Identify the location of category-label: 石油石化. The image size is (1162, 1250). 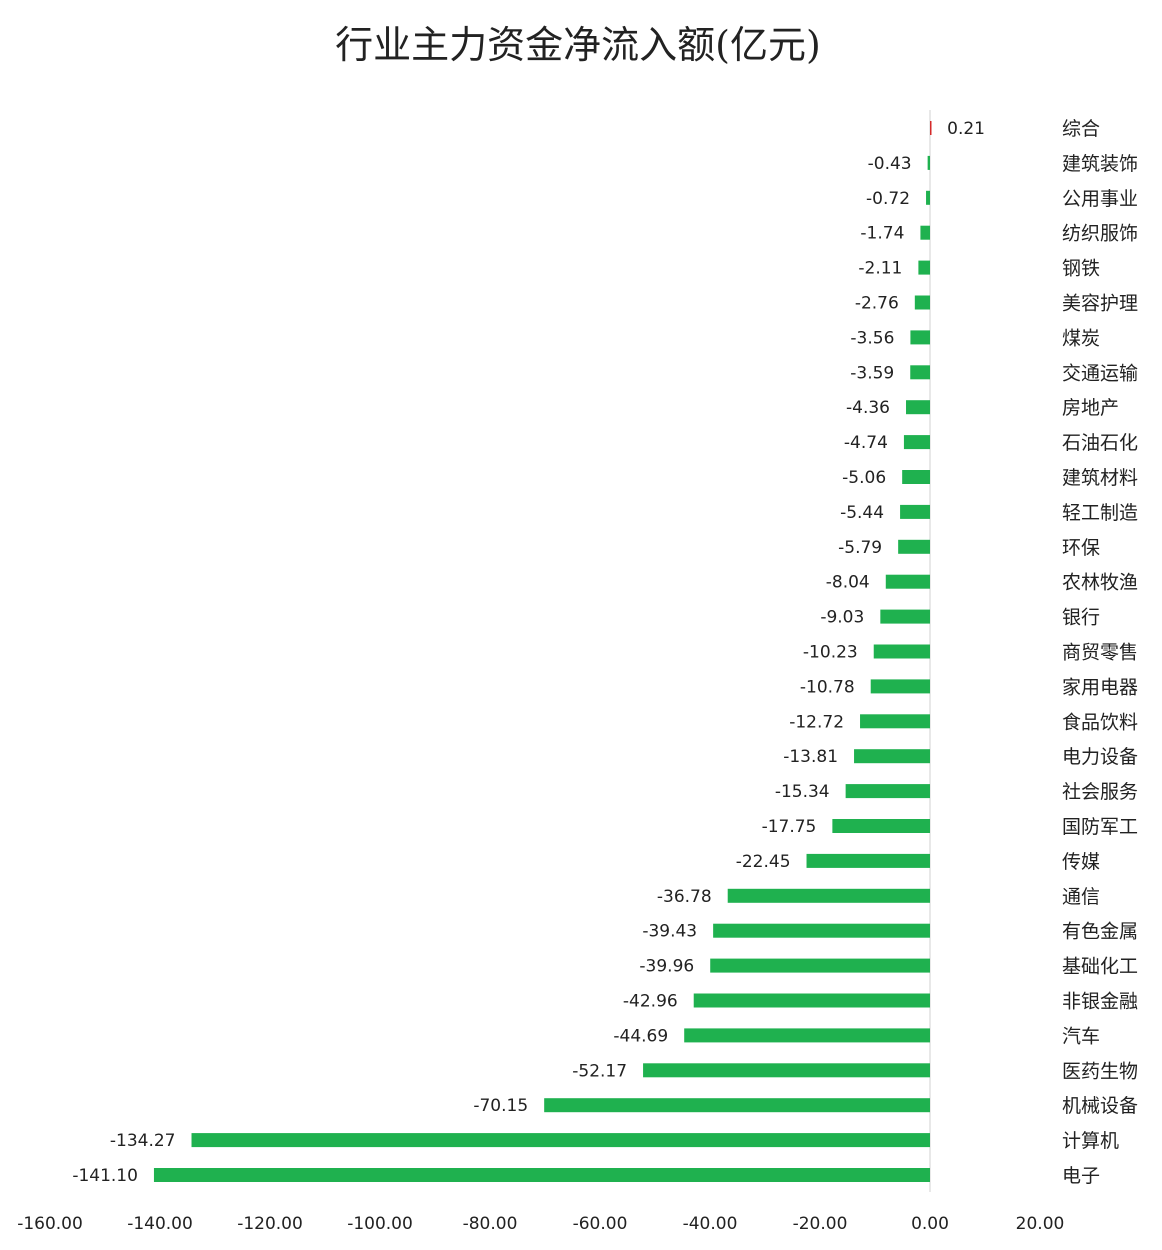
(1100, 443).